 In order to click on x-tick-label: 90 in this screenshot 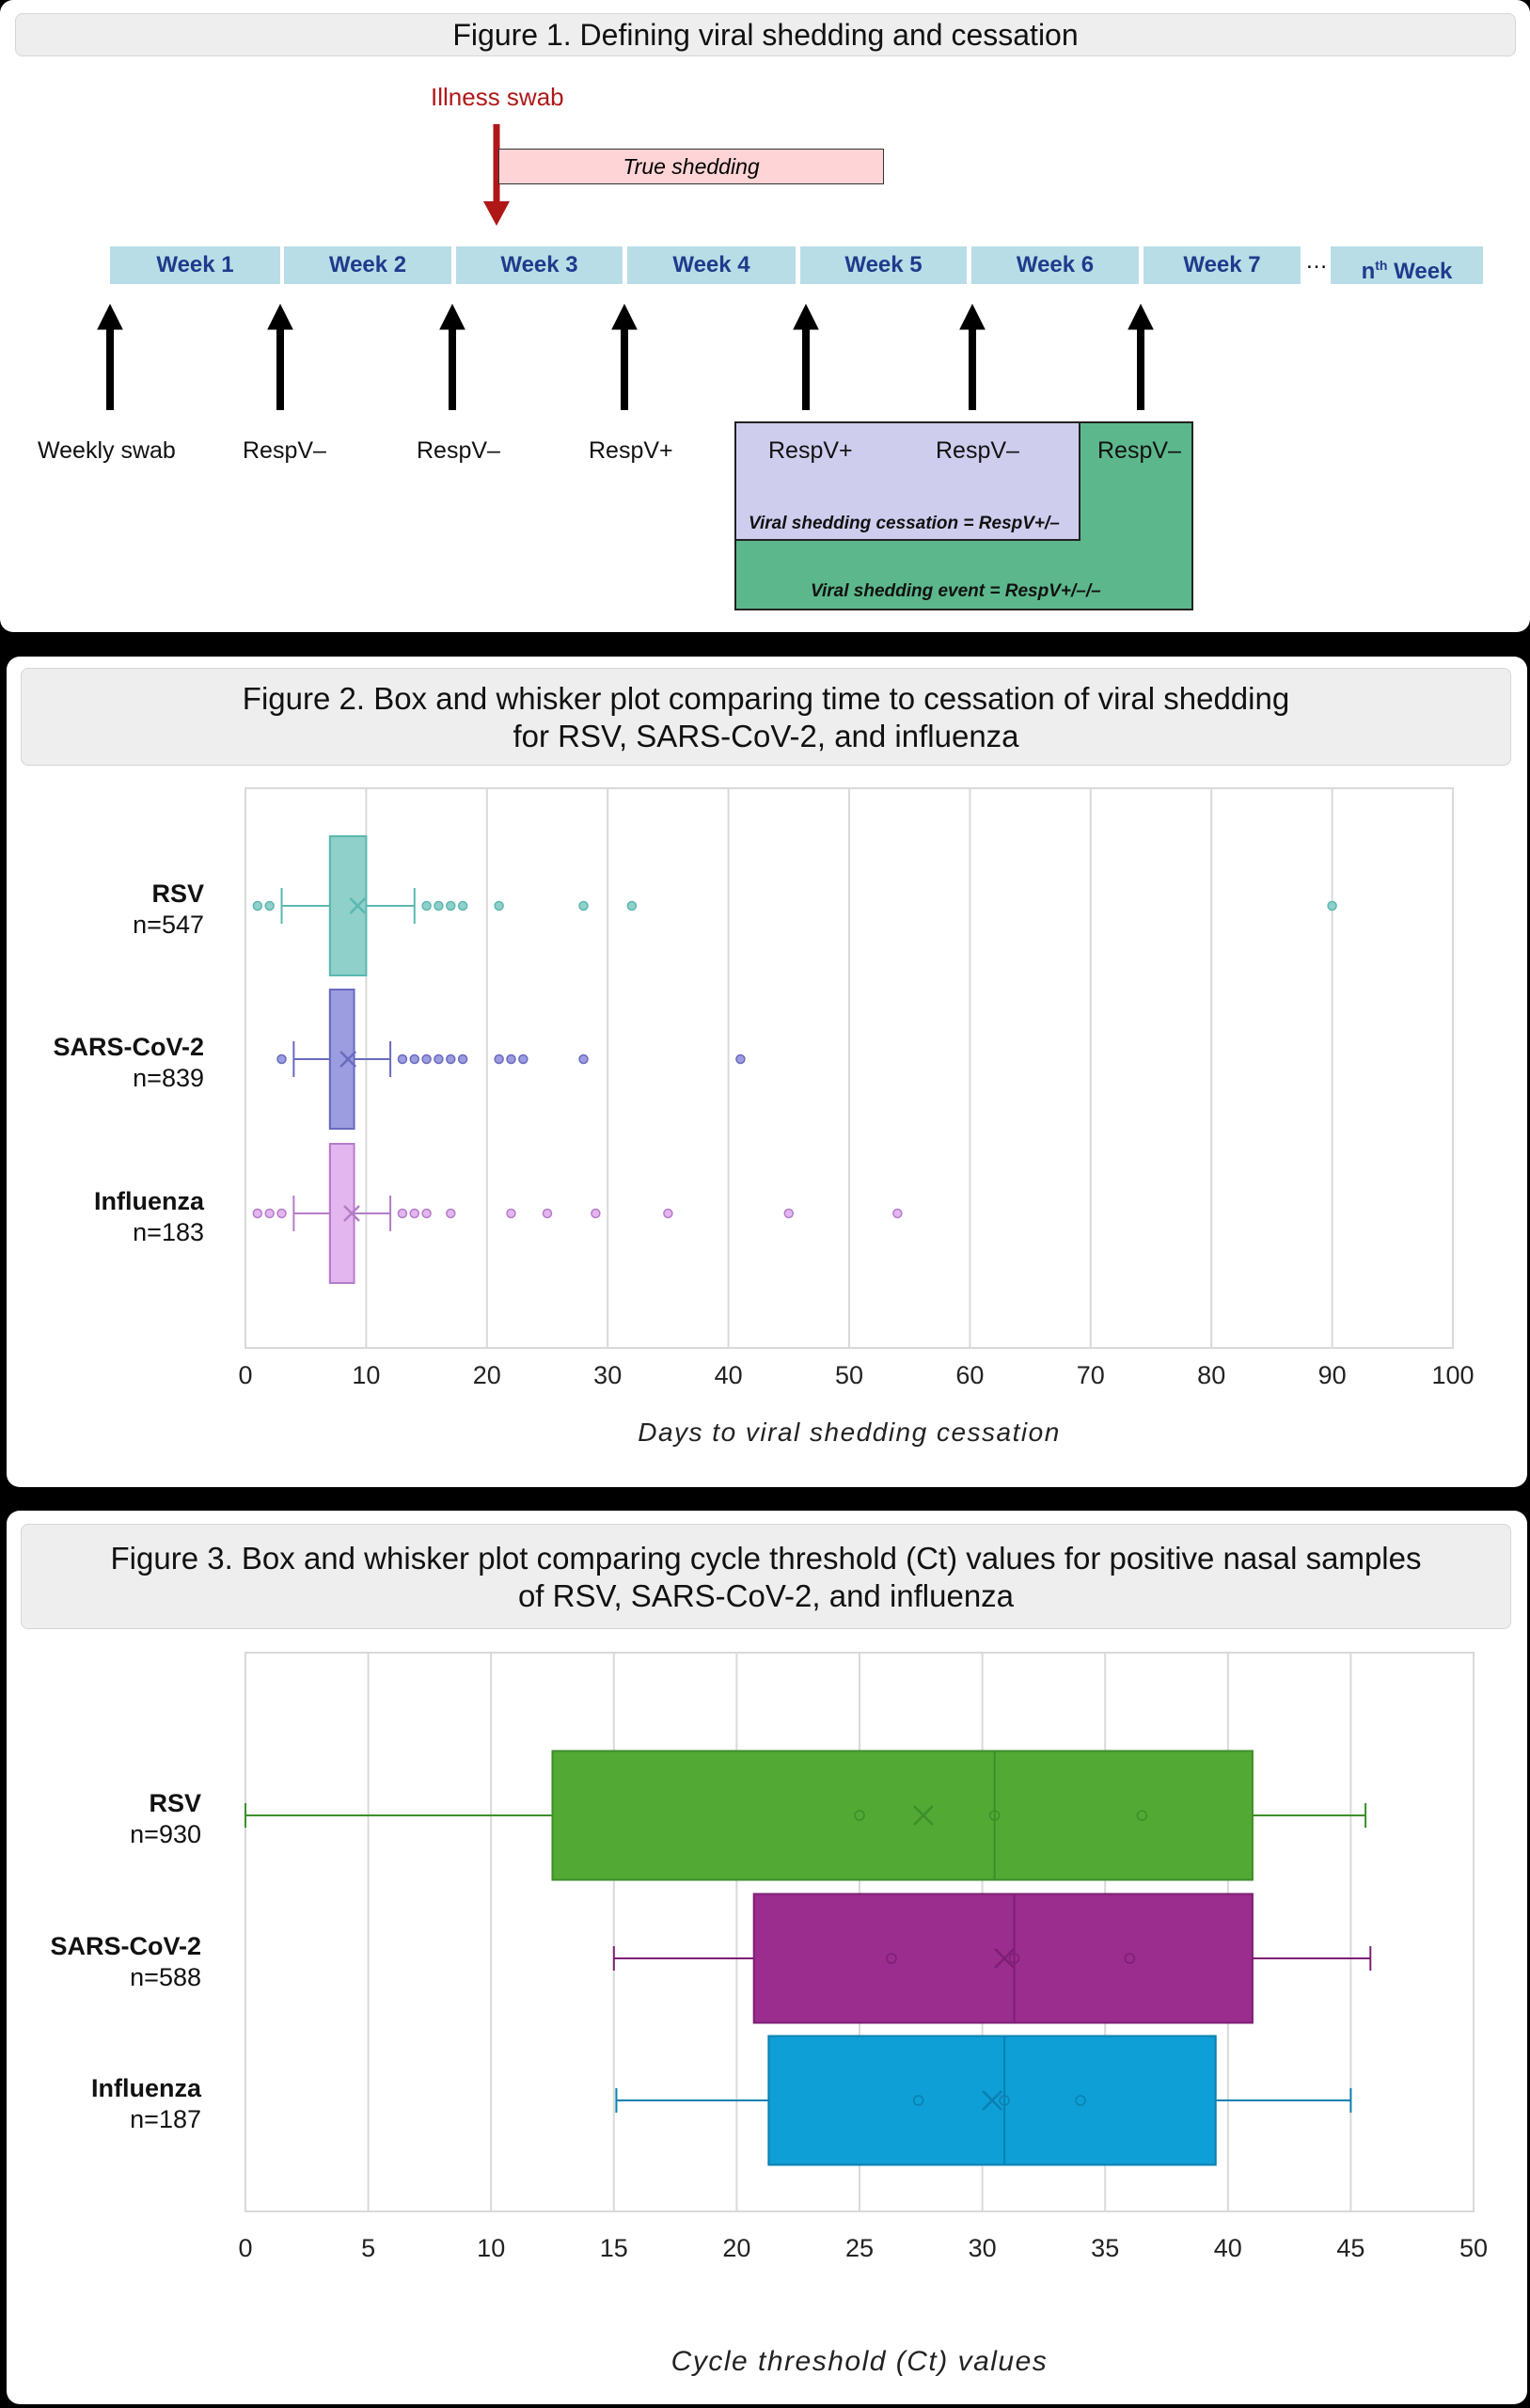, I will do `click(1332, 1375)`.